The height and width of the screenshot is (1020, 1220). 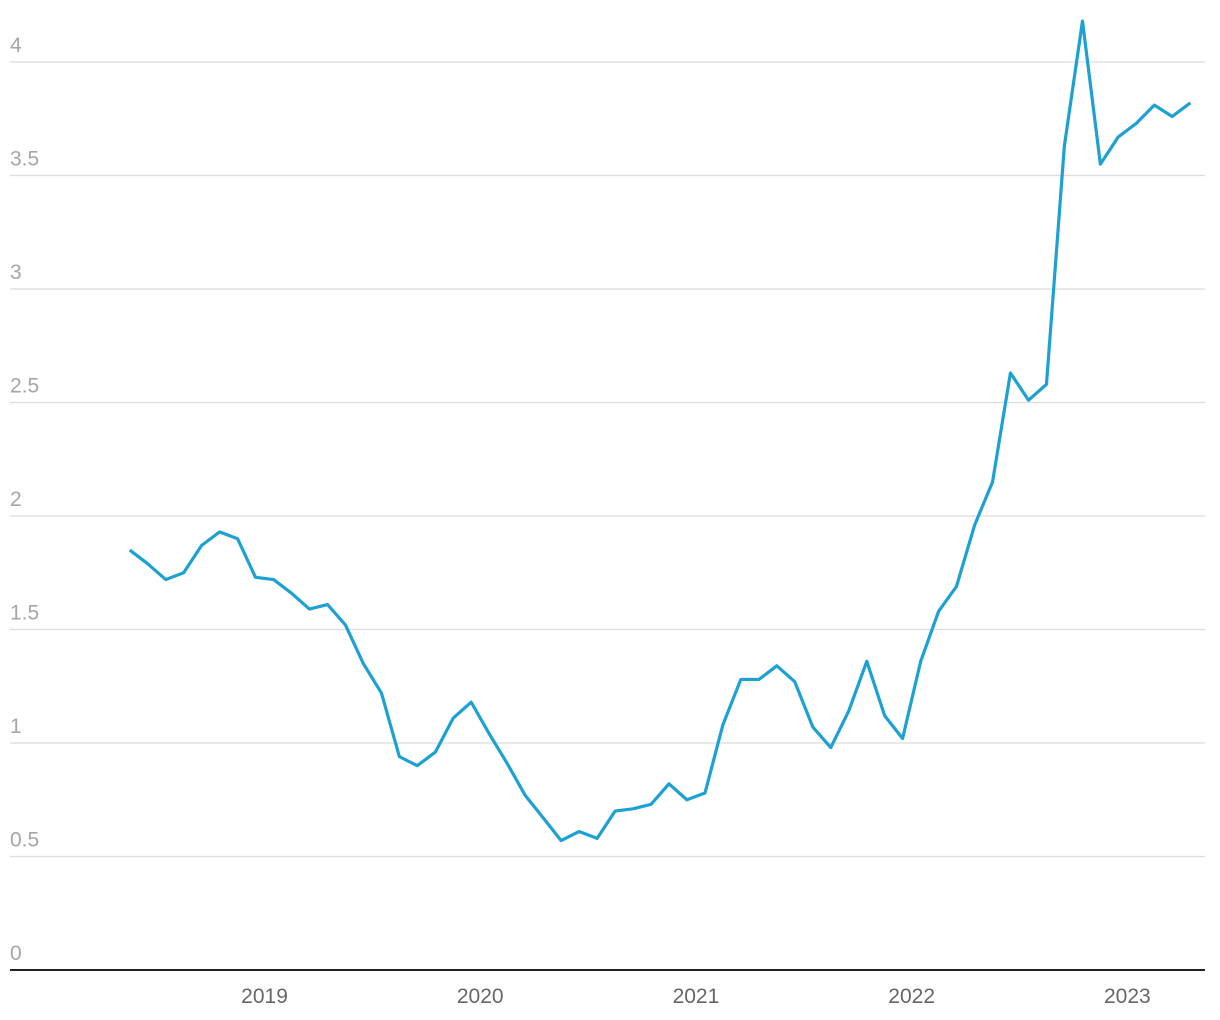 I want to click on y-tick-label: 0, so click(x=16, y=953).